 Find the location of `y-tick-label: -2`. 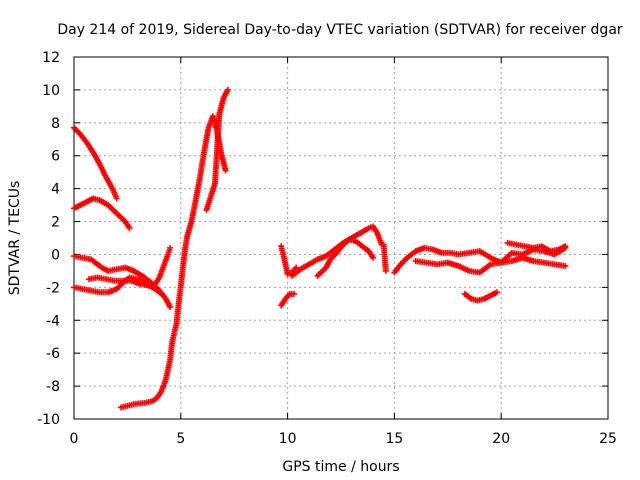

y-tick-label: -2 is located at coordinates (53, 288).